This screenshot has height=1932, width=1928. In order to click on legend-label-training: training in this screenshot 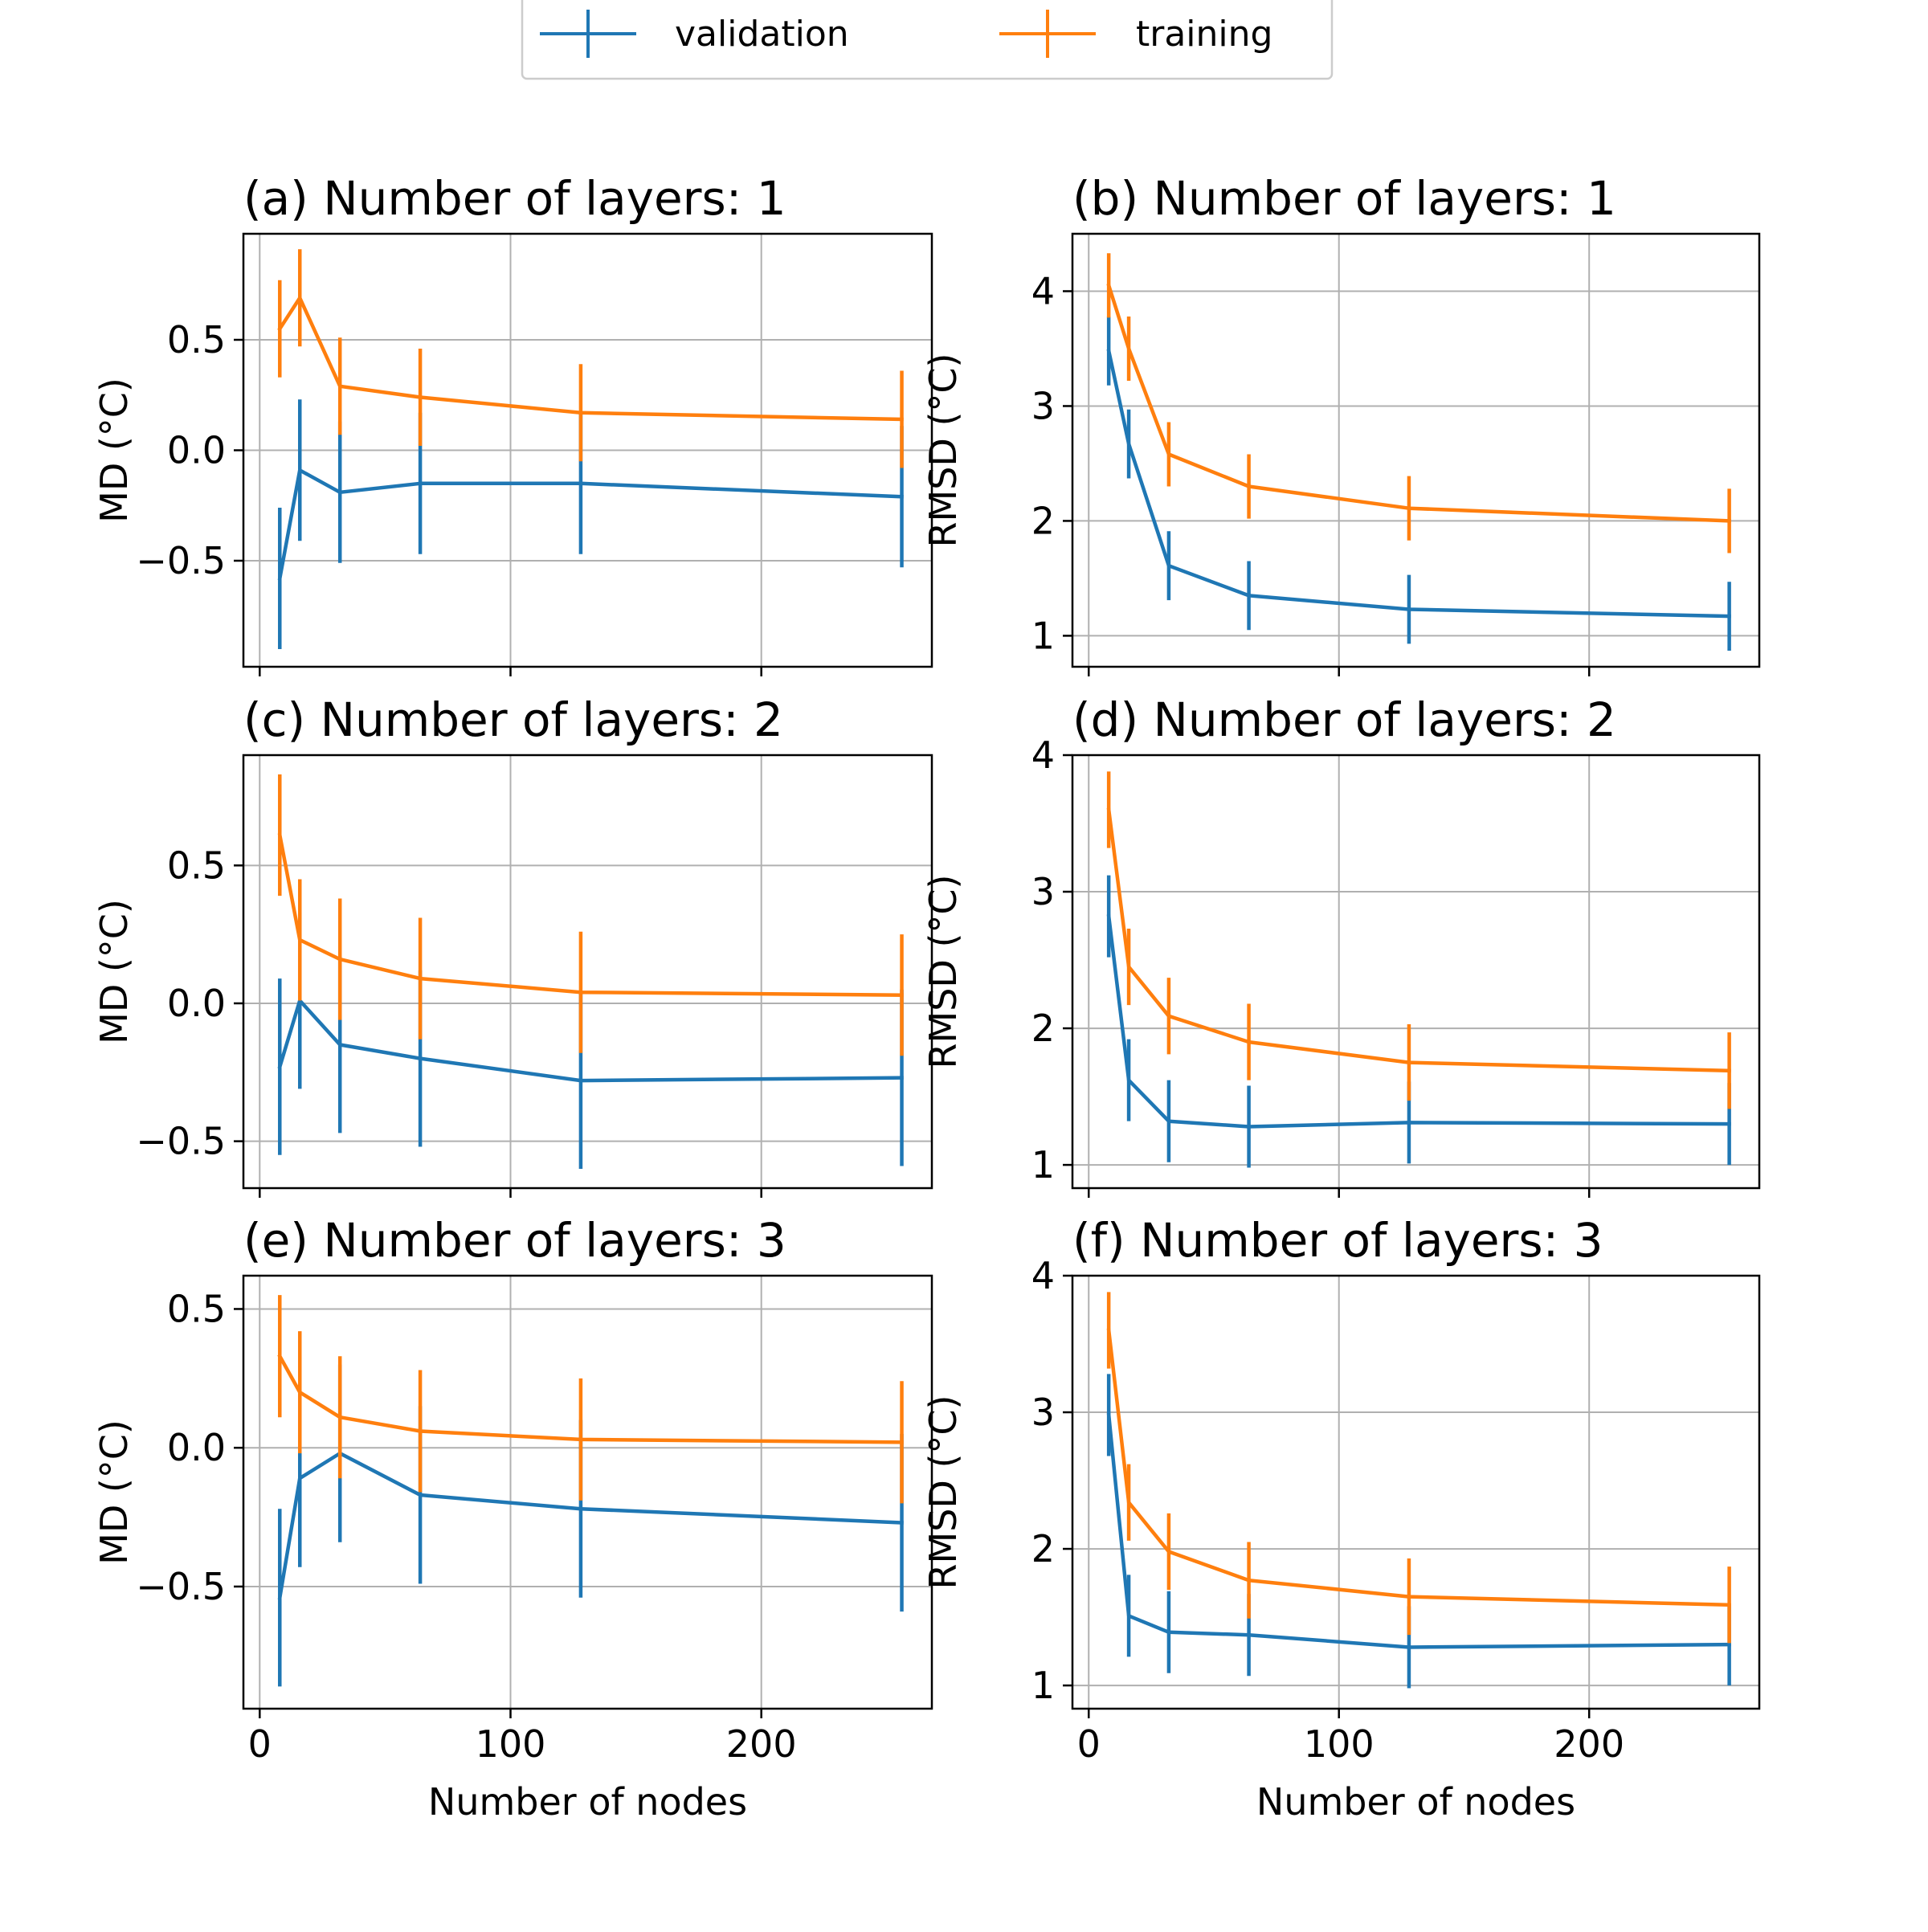, I will do `click(1204, 34)`.